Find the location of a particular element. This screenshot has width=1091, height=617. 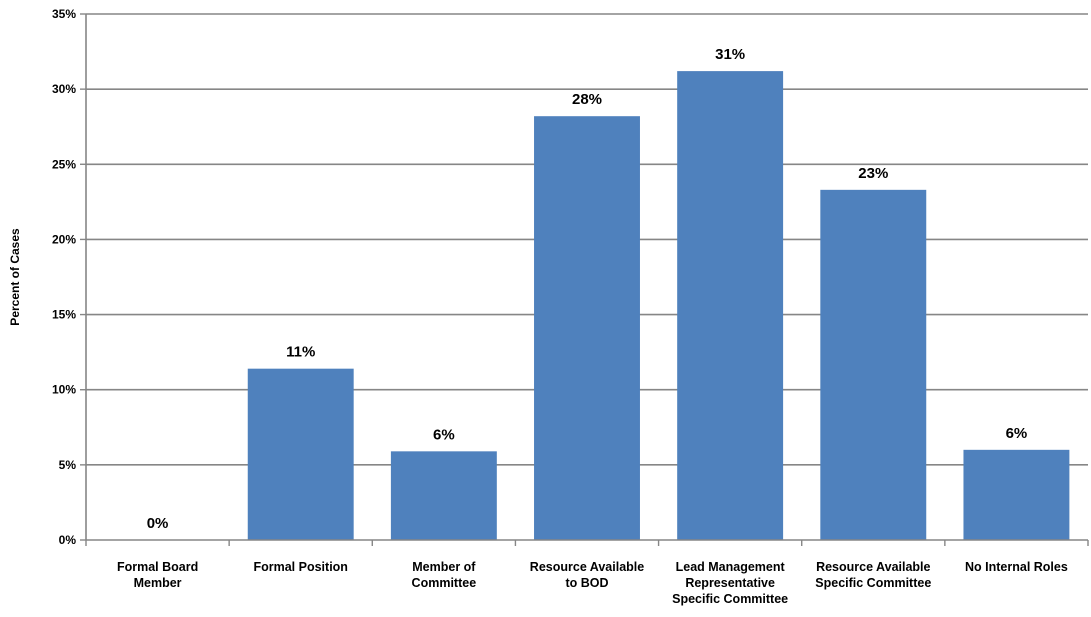

x-category-label-line: Lead Management is located at coordinates (731, 567).